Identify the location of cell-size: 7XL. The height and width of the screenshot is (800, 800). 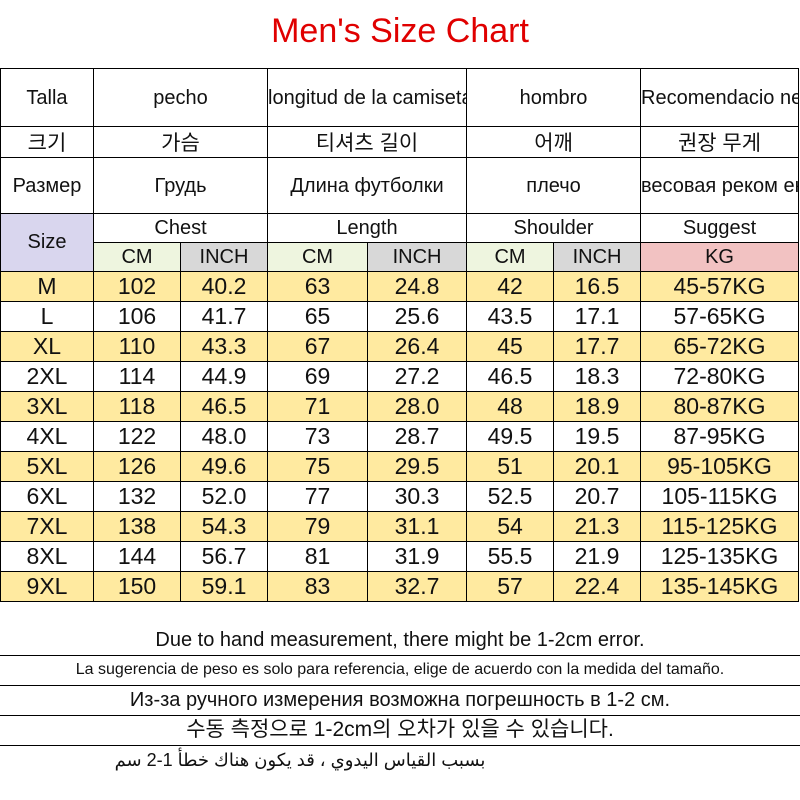
(47, 526).